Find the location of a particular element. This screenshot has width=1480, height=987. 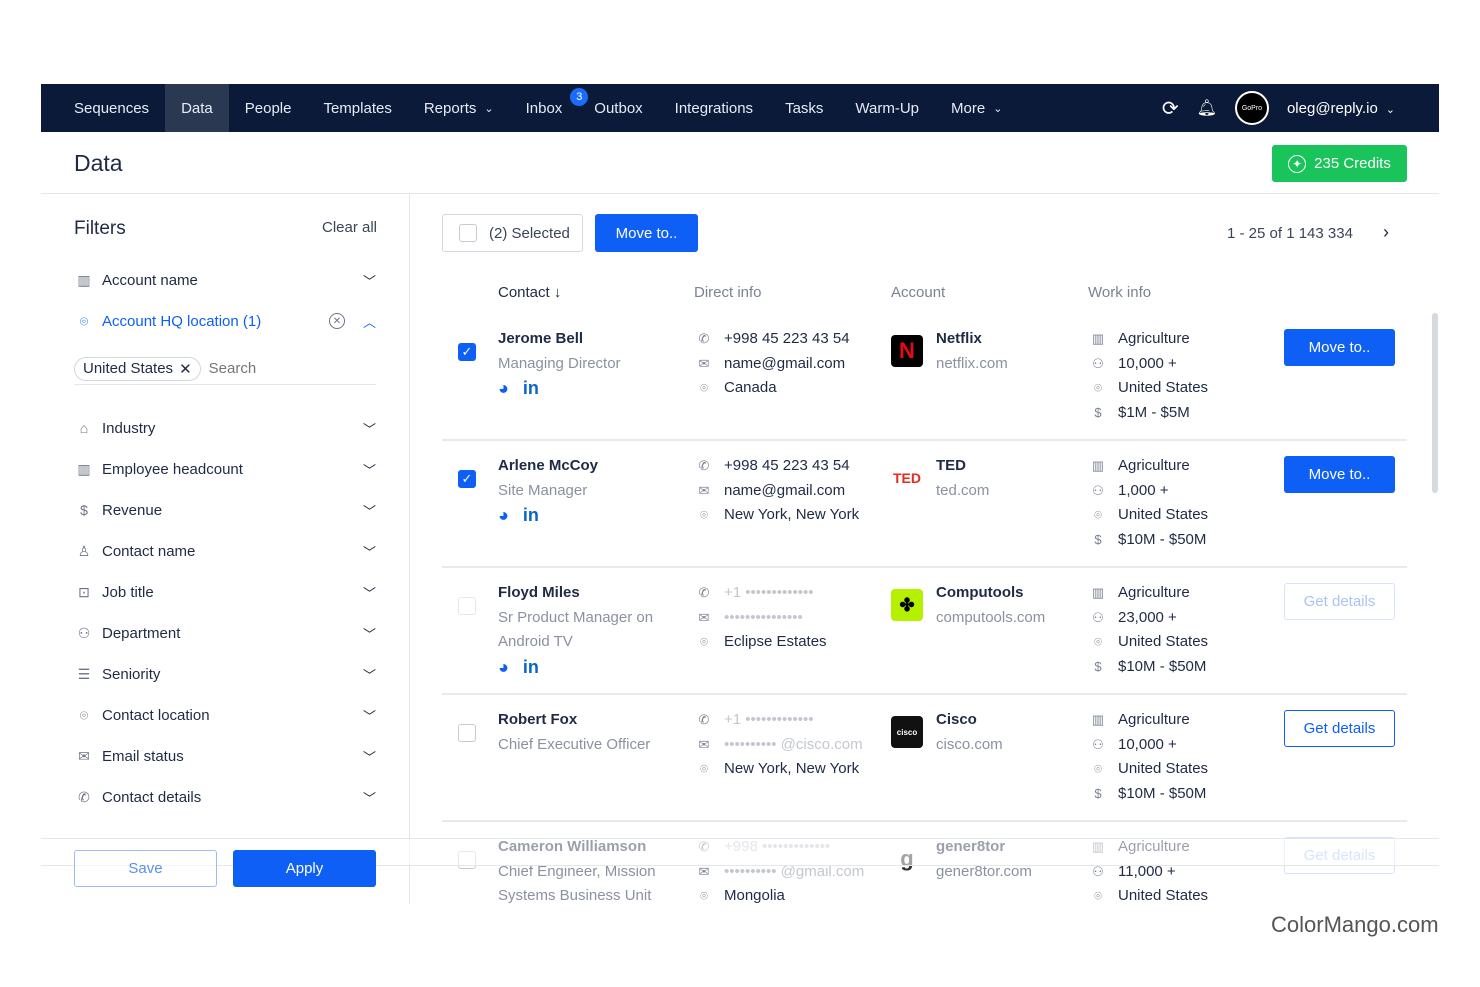

phone-icon: ✆ is located at coordinates (704, 592).